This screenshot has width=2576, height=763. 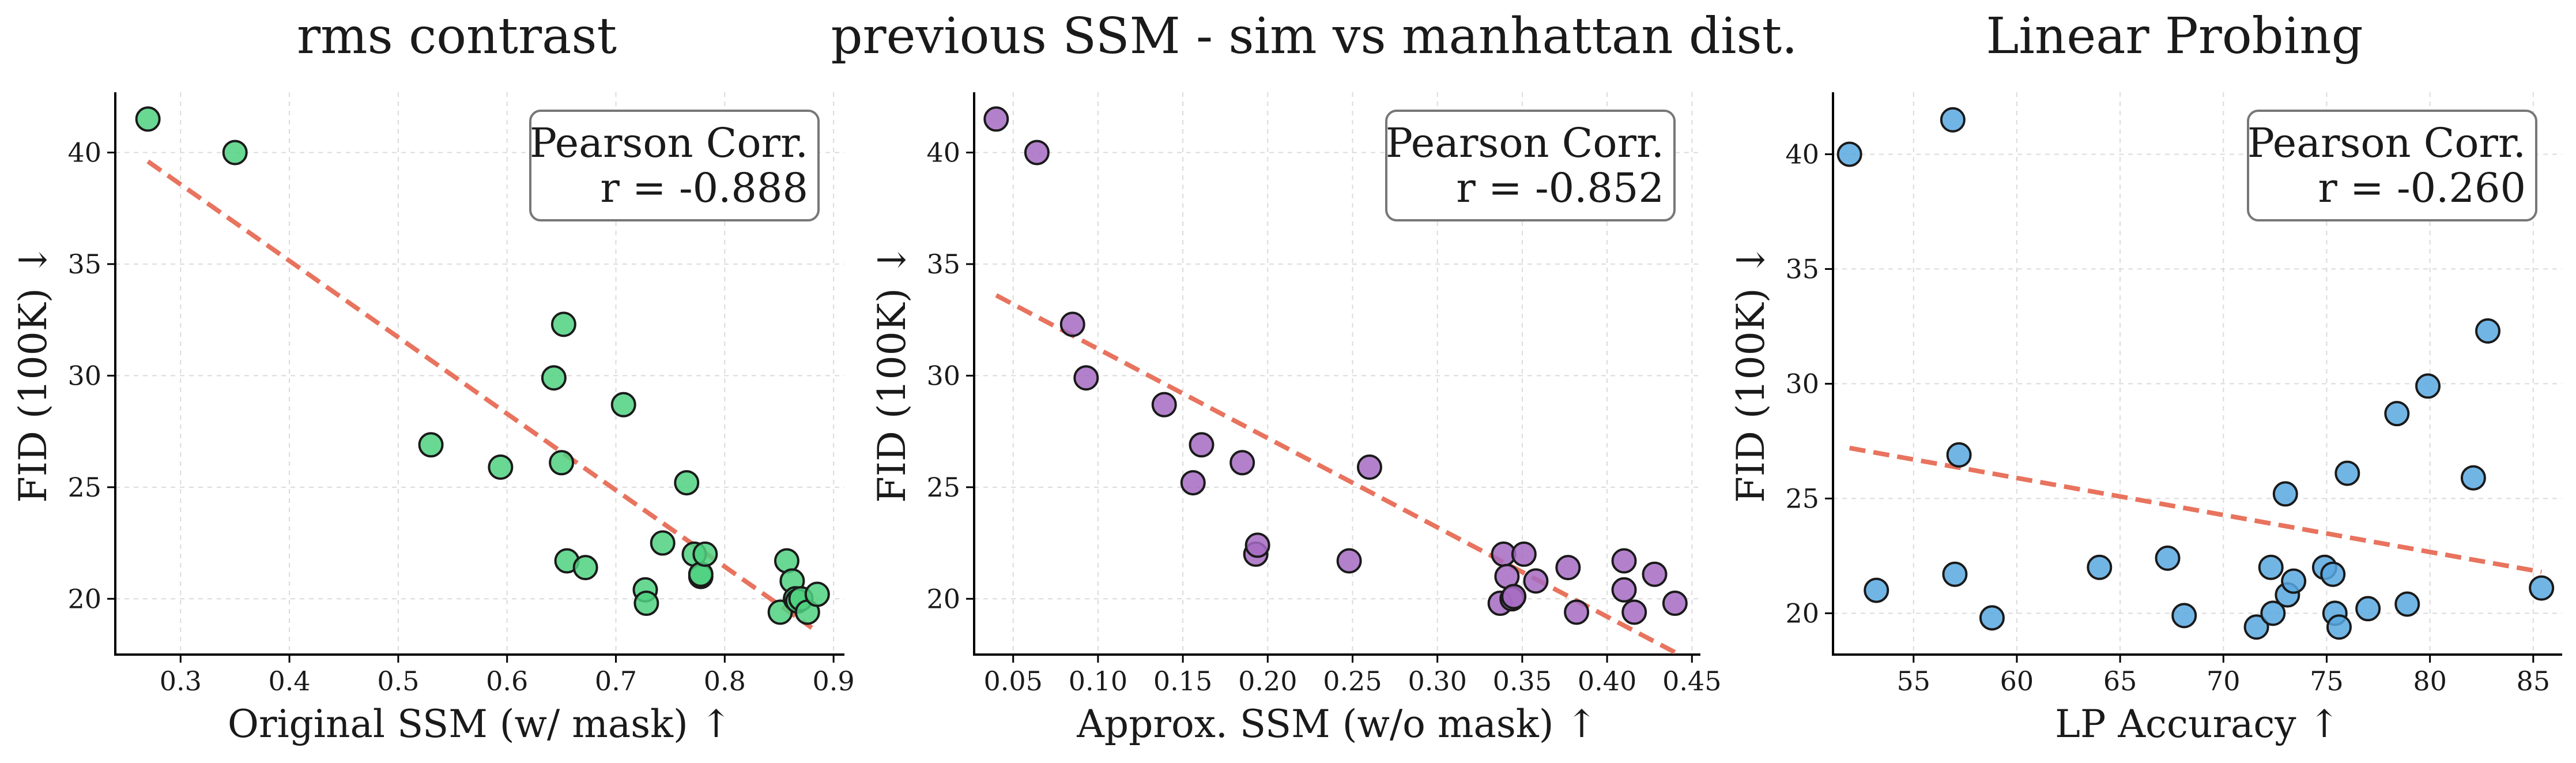 I want to click on x-axis-label: Original SSM (w/ mask) ↑, so click(x=480, y=724).